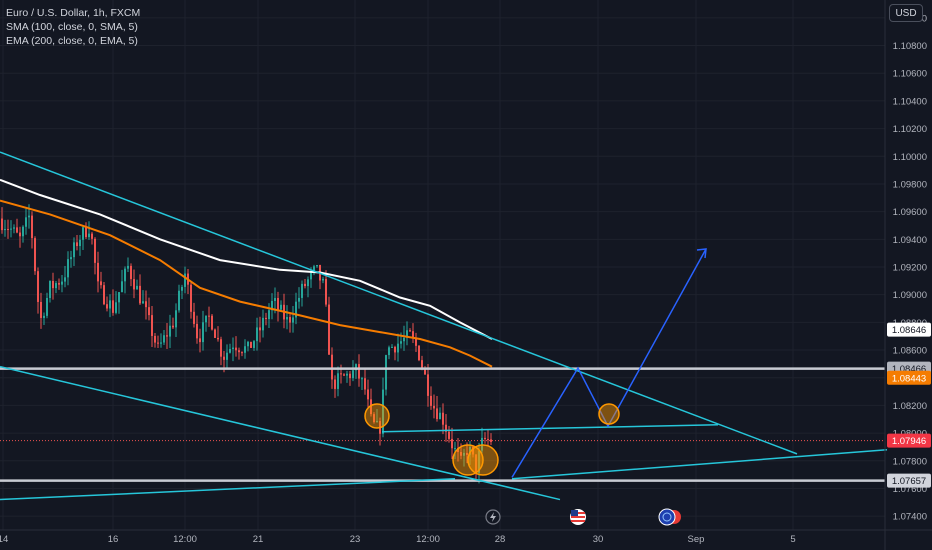  Describe the element at coordinates (578, 517) in the screenshot. I see `us-flag-icon` at that location.